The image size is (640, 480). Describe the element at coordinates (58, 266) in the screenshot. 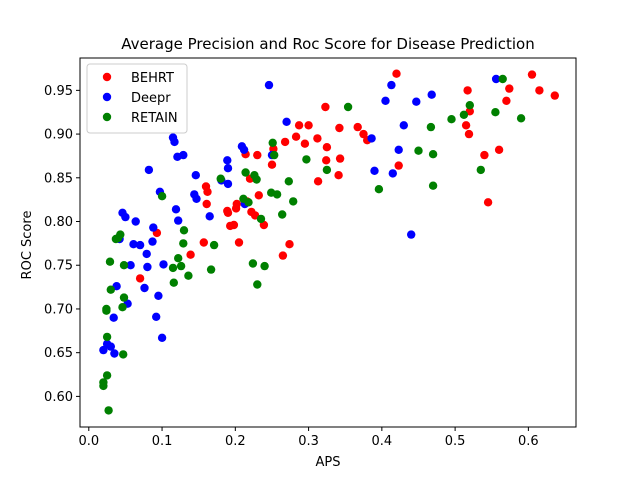

I see `y-tick-label: 0.75` at that location.